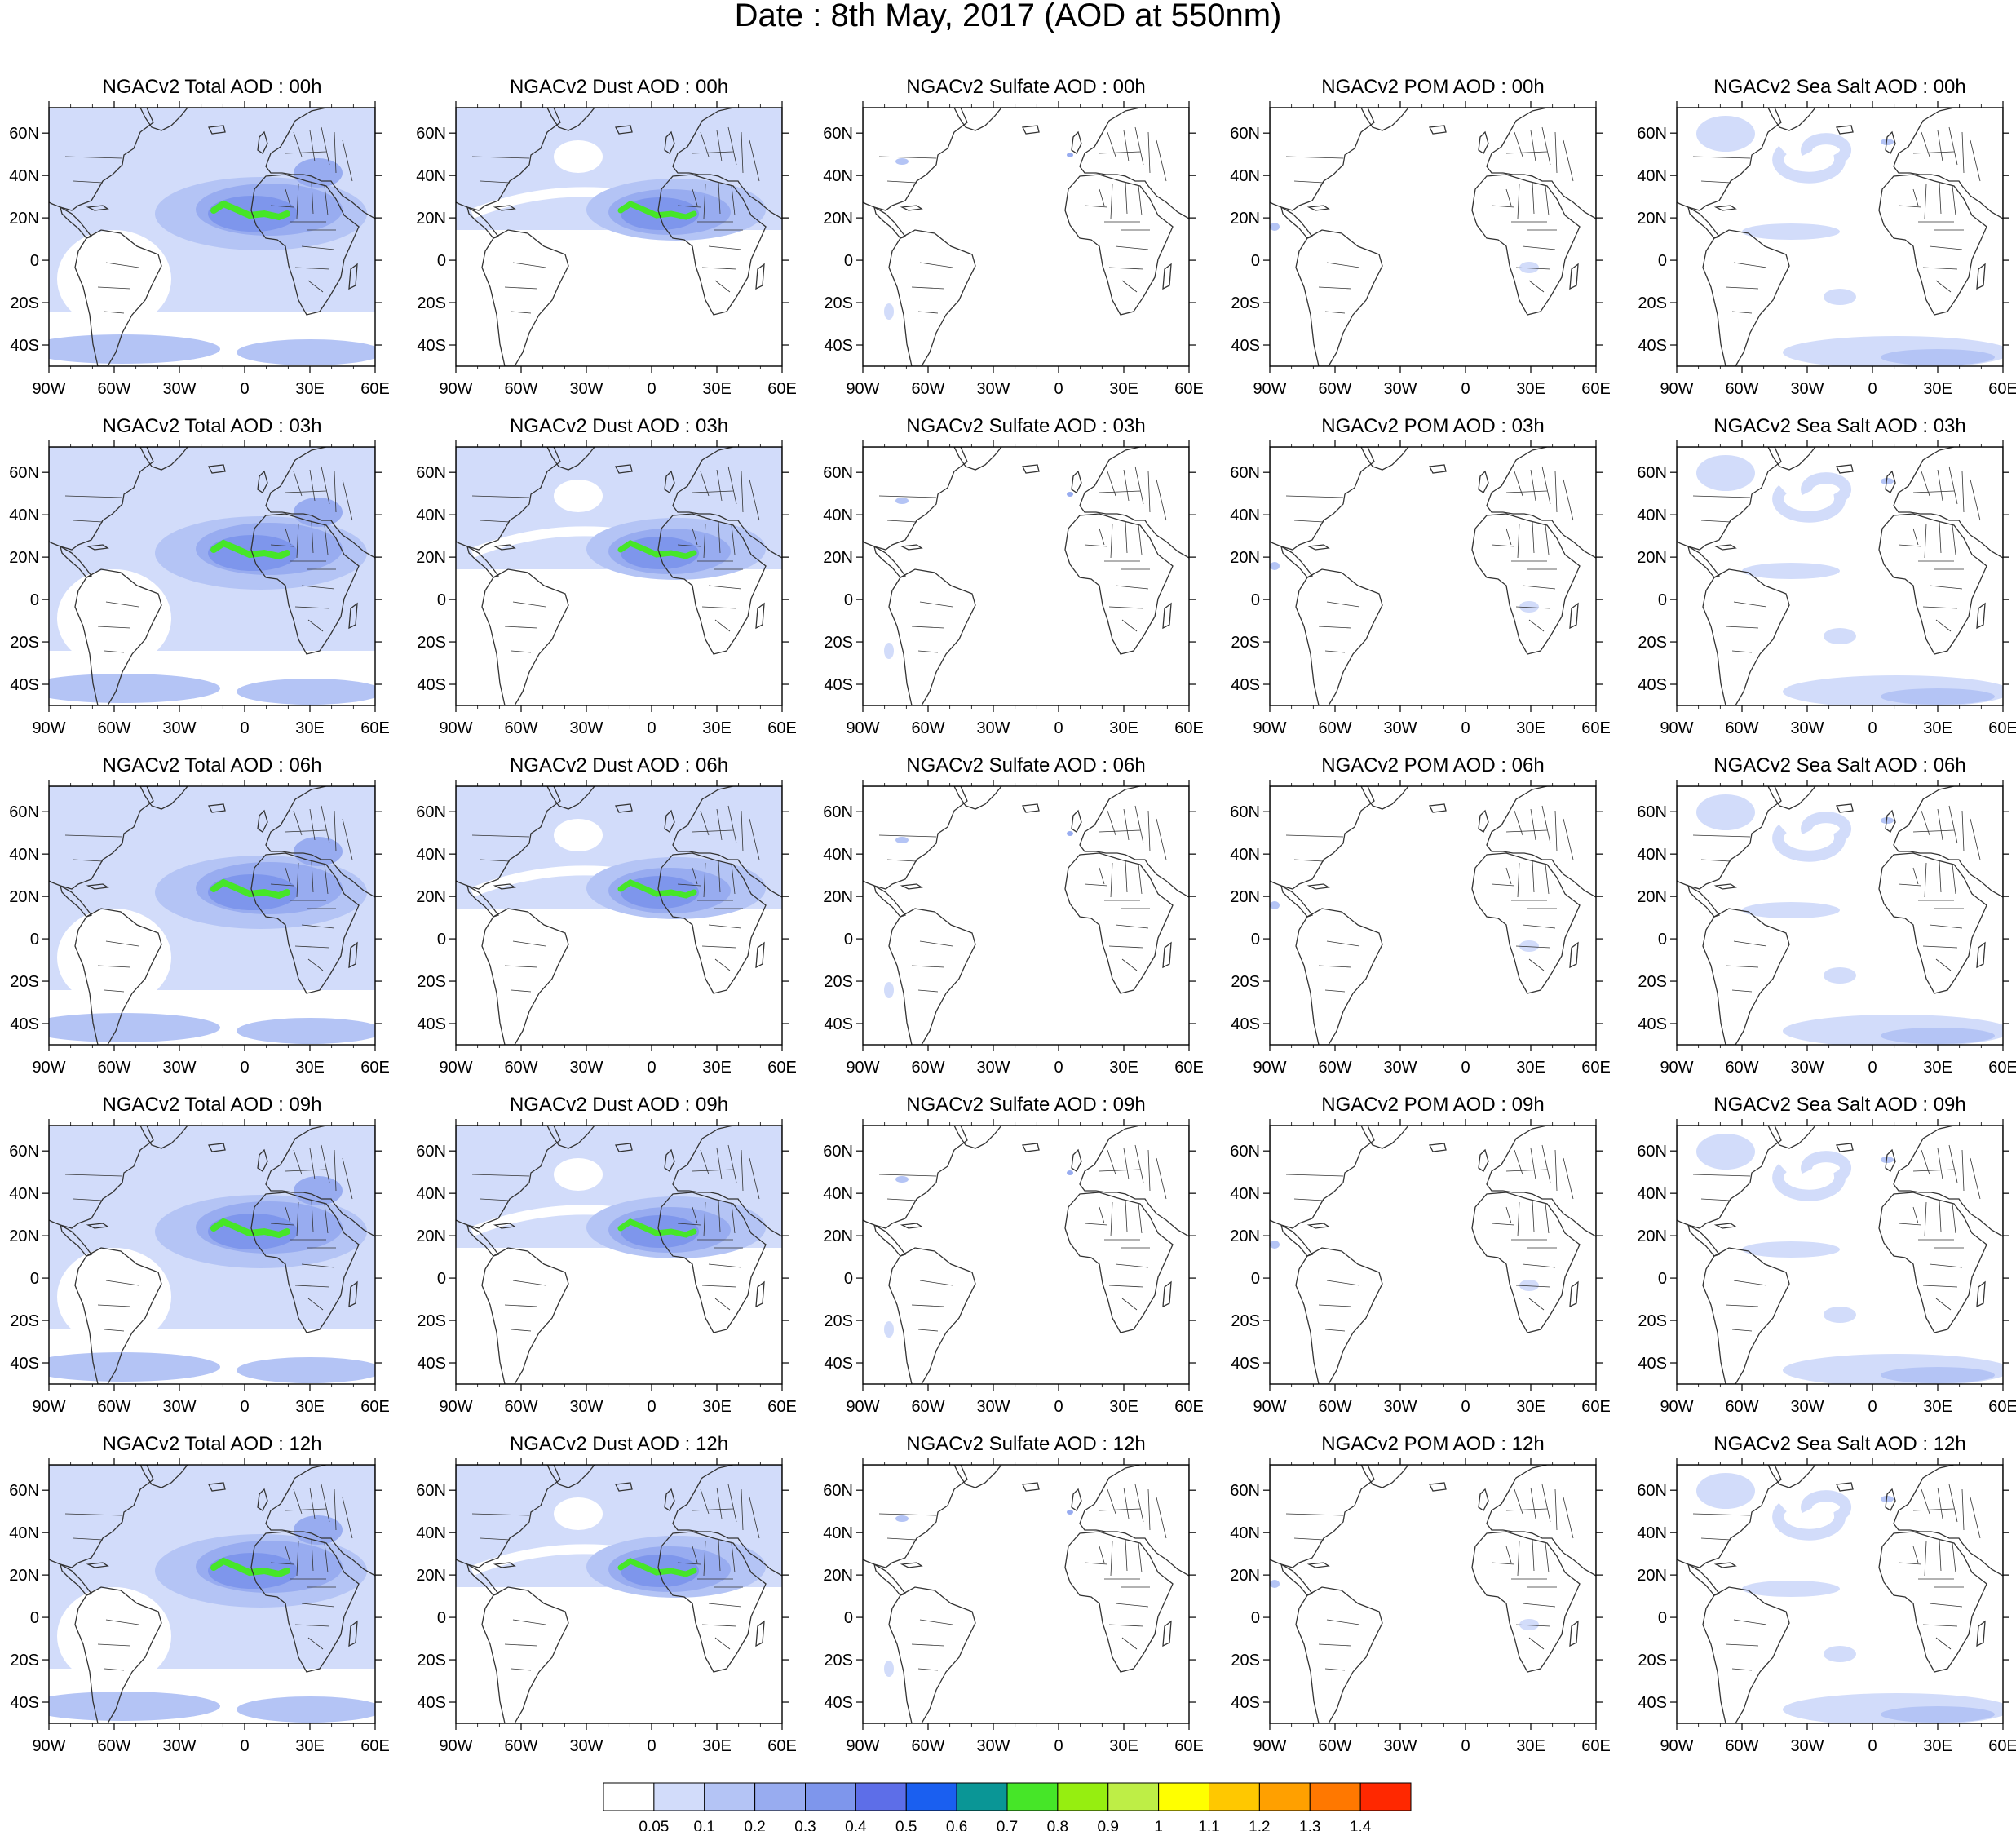  I want to click on panel-title: NGACv2 Sulfate AOD : 00h, so click(1025, 87).